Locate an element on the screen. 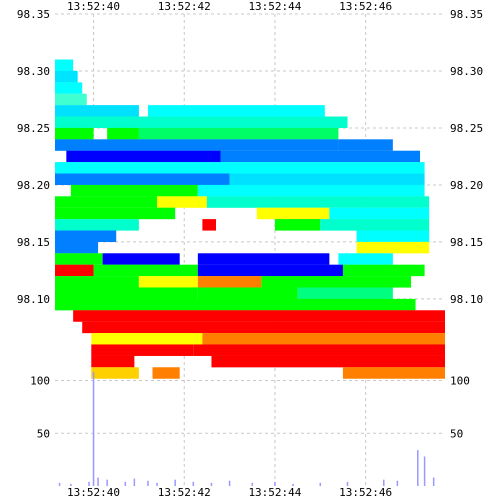  price-tick-label-right-1: 98.30 is located at coordinates (466, 71).